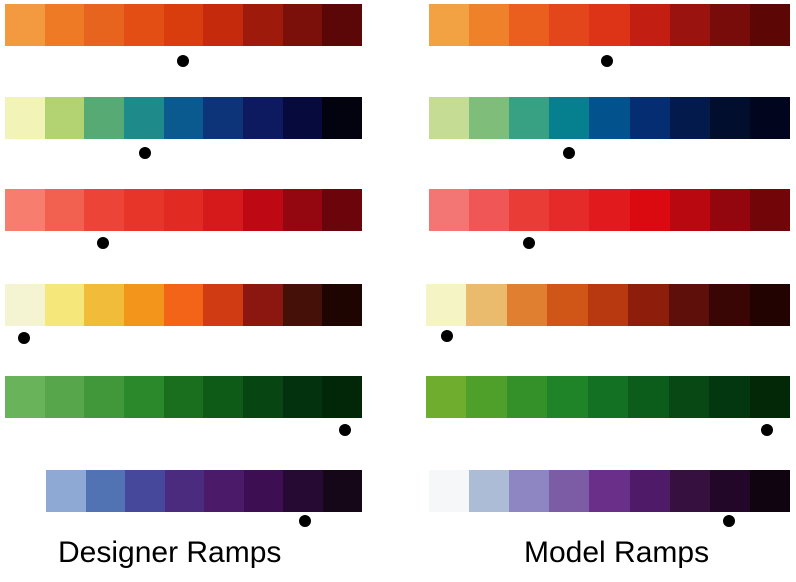 The height and width of the screenshot is (582, 796). Describe the element at coordinates (529, 243) in the screenshot. I see `model-ramp-3-marker` at that location.